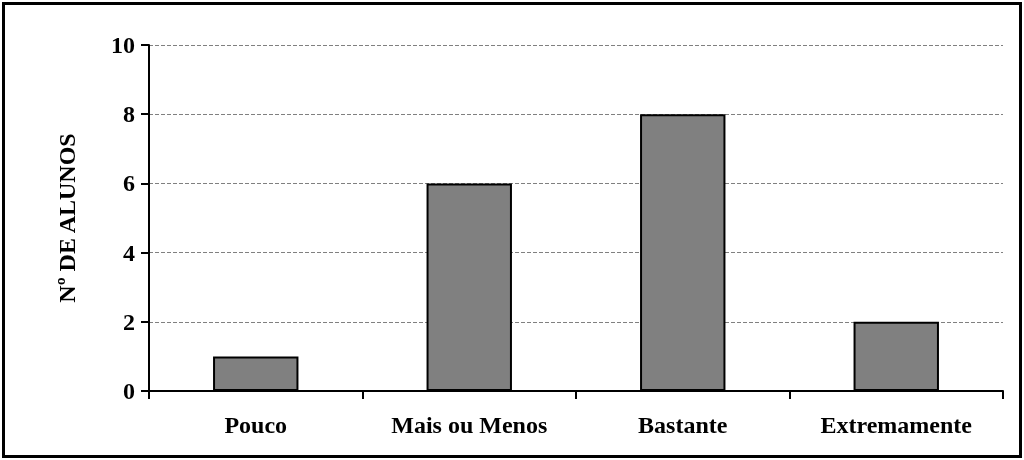 The height and width of the screenshot is (460, 1024). I want to click on y-tick-label: 8, so click(129, 114).